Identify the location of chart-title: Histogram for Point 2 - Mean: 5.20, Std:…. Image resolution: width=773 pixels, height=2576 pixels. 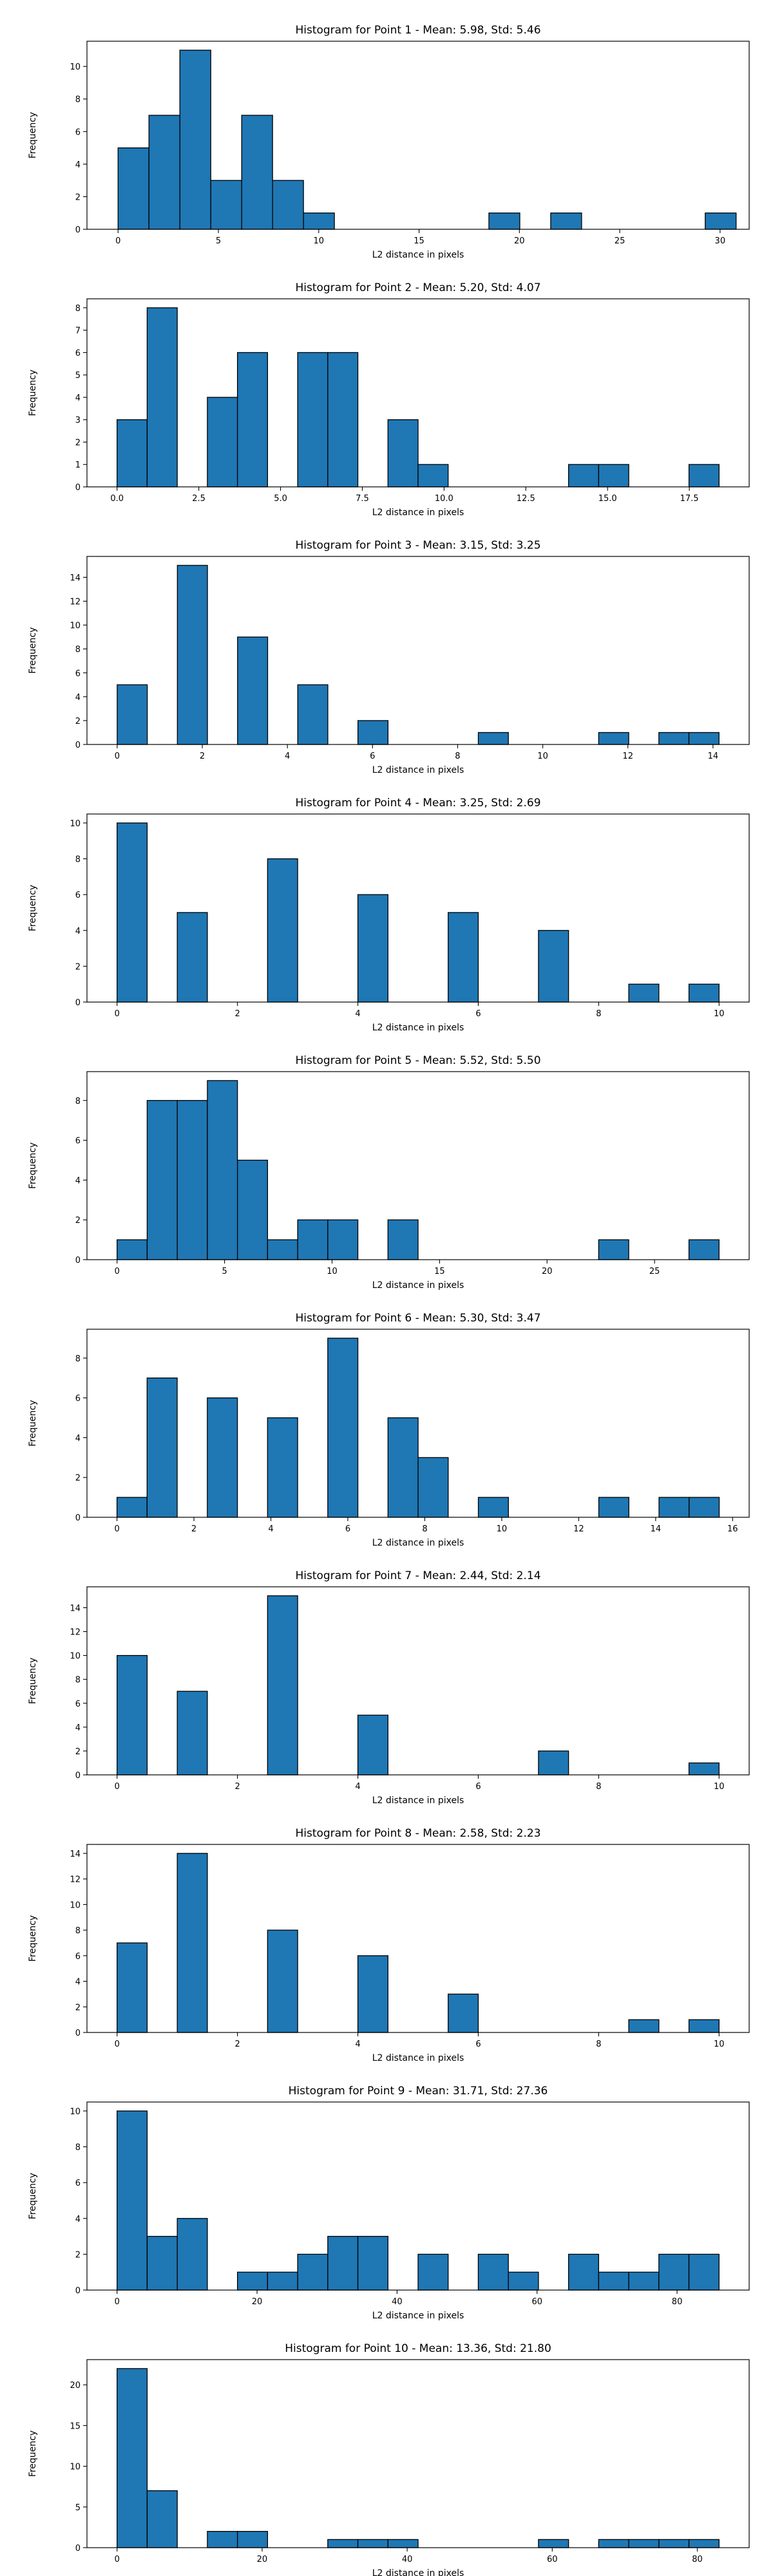
(417, 287).